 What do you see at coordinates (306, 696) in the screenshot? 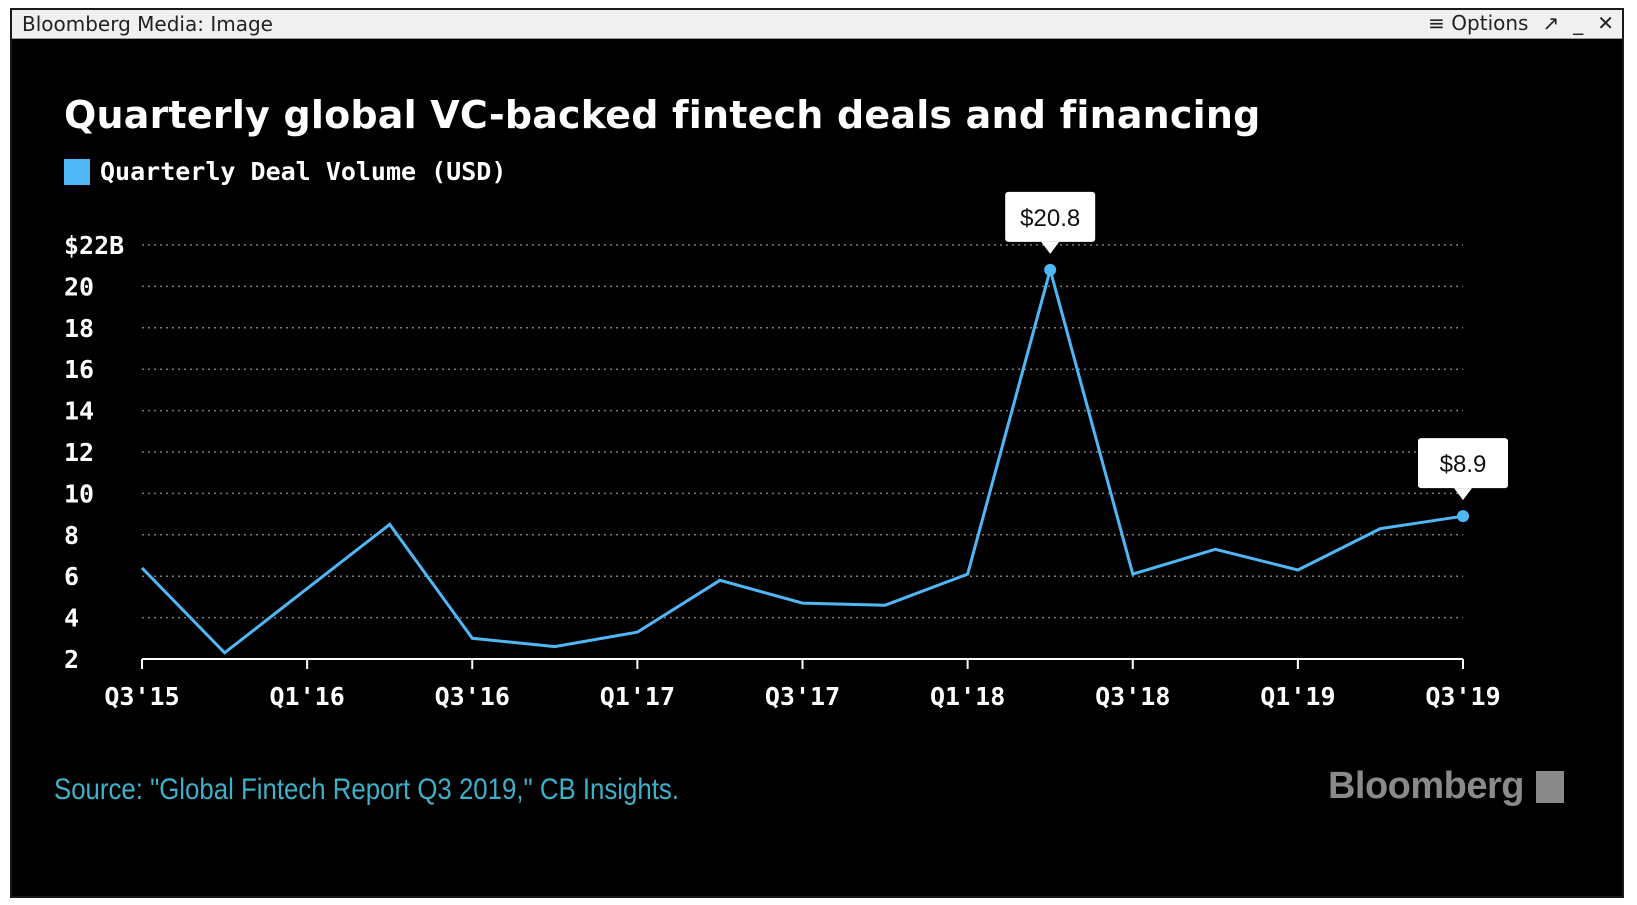
I see `x-tick-label: Q1'16` at bounding box center [306, 696].